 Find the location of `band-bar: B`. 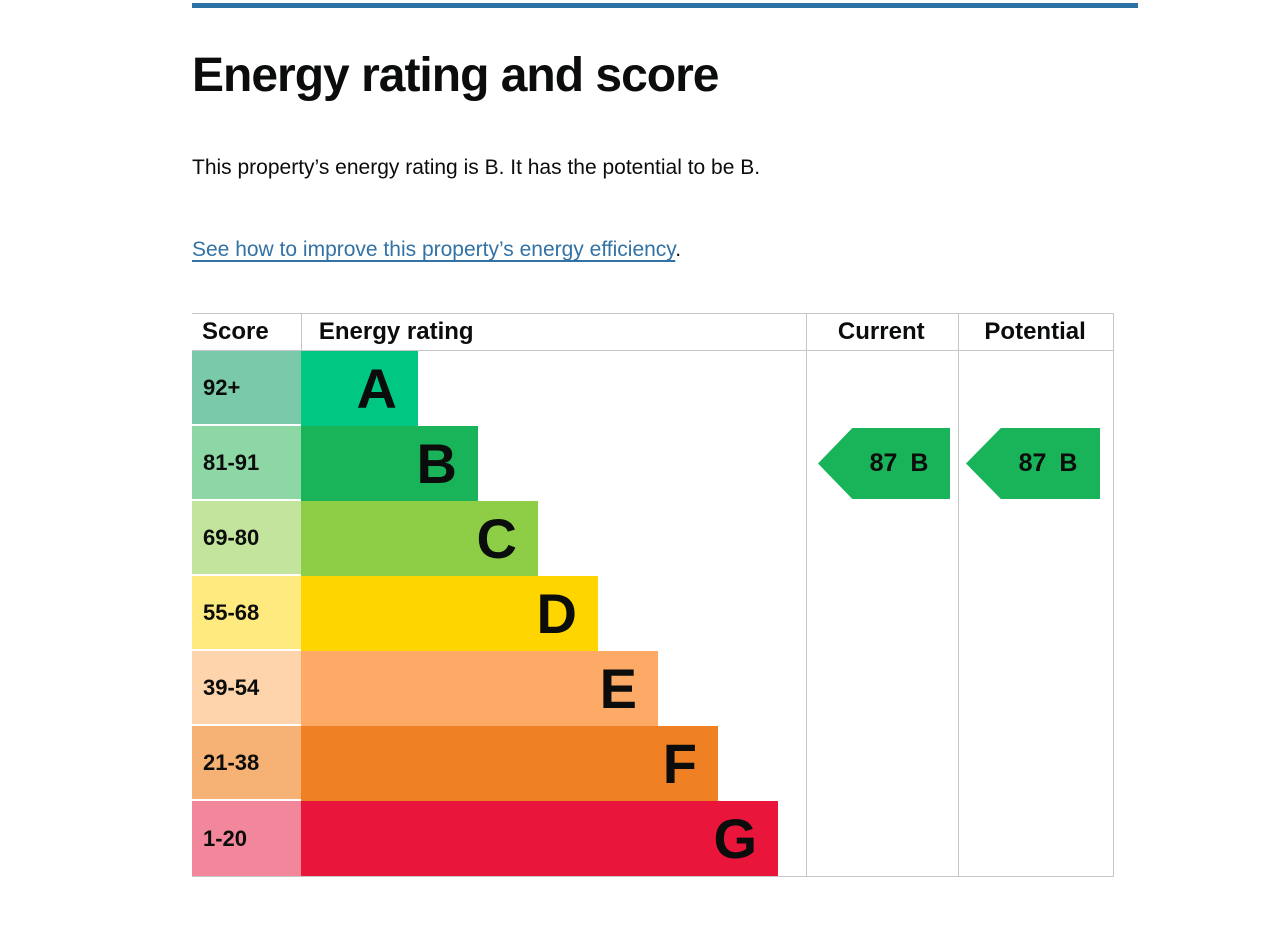

band-bar: B is located at coordinates (389, 463).